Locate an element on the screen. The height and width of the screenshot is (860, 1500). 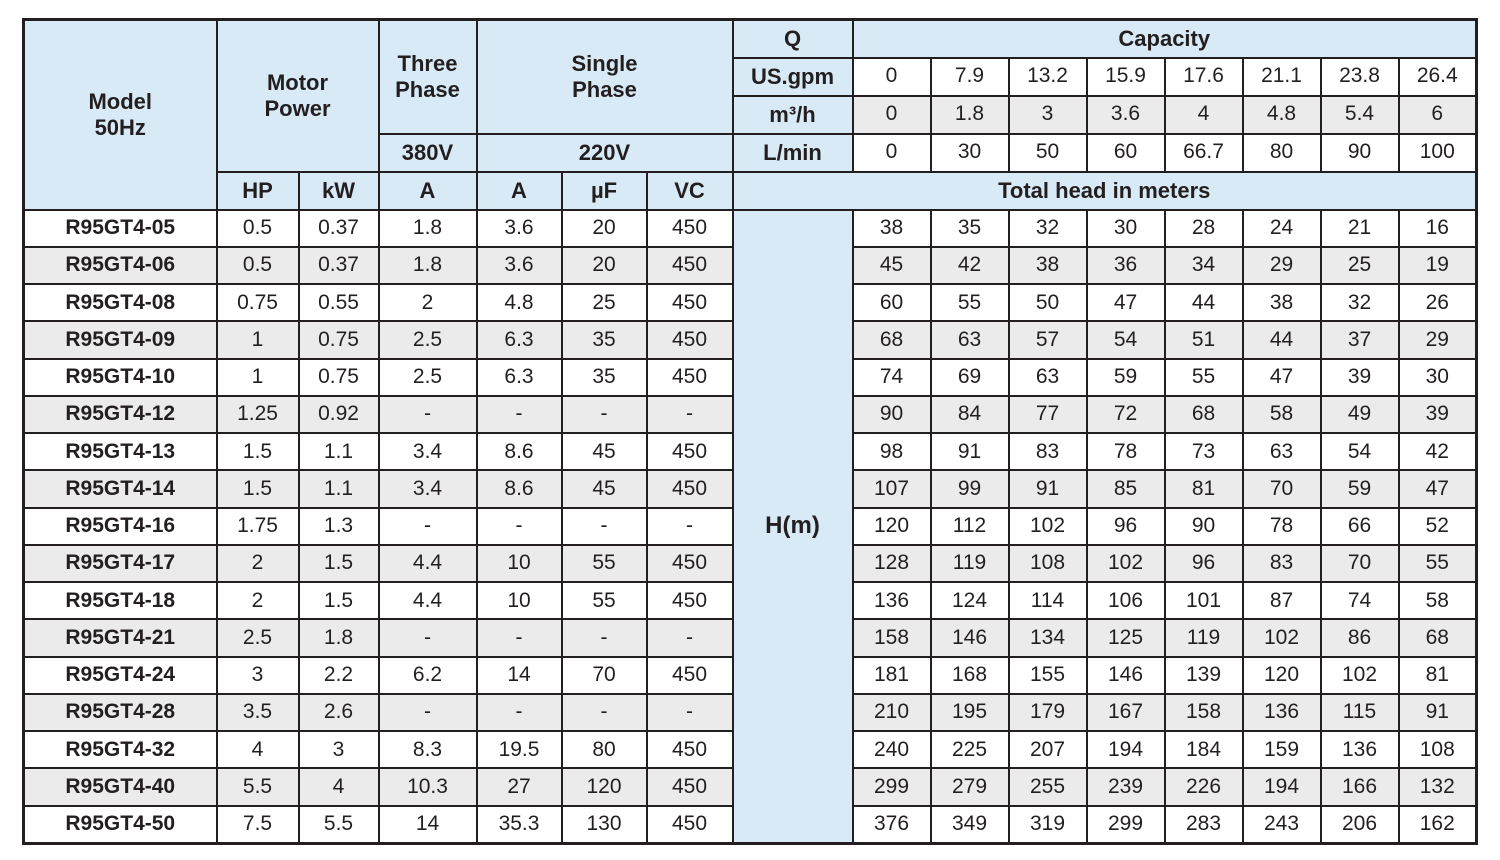
head-value-cell: 162 is located at coordinates (1437, 824).